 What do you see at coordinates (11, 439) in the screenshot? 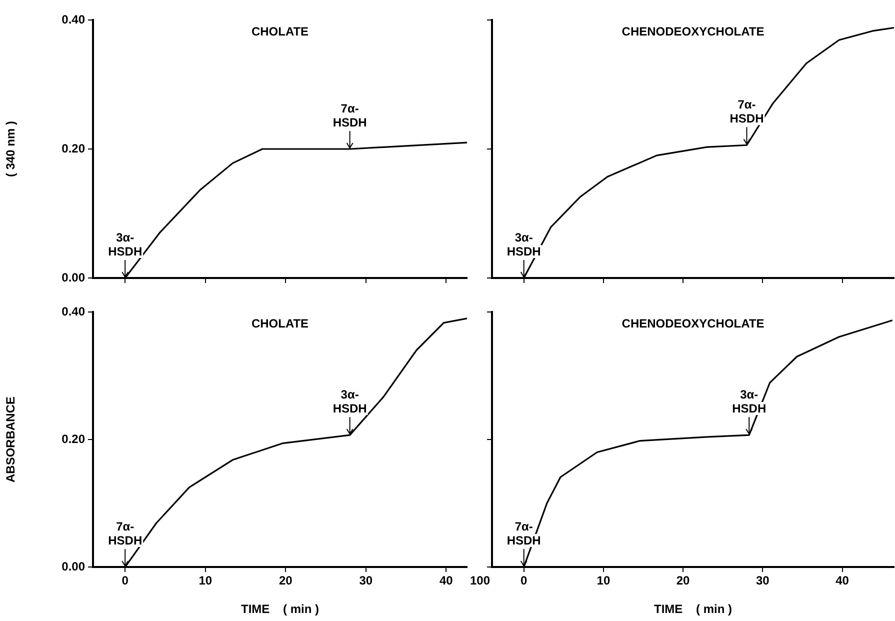
I see `y-axis-title: ABSORBANCE` at bounding box center [11, 439].